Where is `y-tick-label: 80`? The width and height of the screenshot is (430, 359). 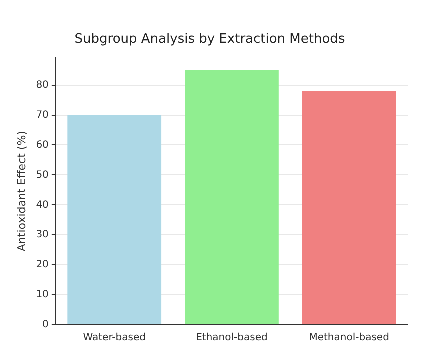 y-tick-label: 80 is located at coordinates (42, 85).